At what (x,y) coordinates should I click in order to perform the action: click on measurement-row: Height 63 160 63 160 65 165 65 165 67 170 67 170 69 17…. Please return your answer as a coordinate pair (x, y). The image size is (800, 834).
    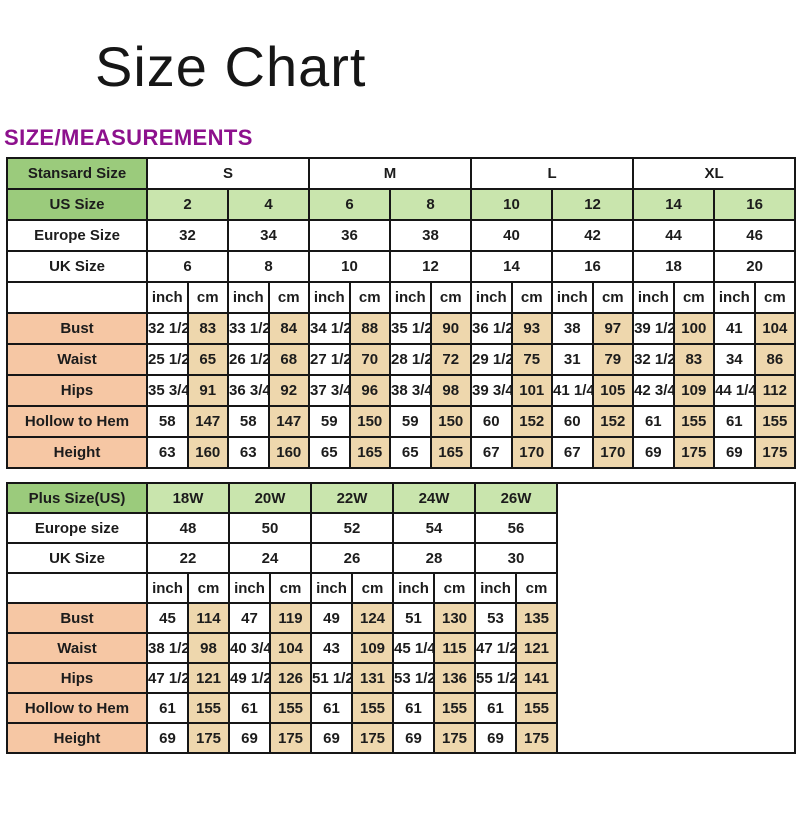
    Looking at the image, I should click on (401, 452).